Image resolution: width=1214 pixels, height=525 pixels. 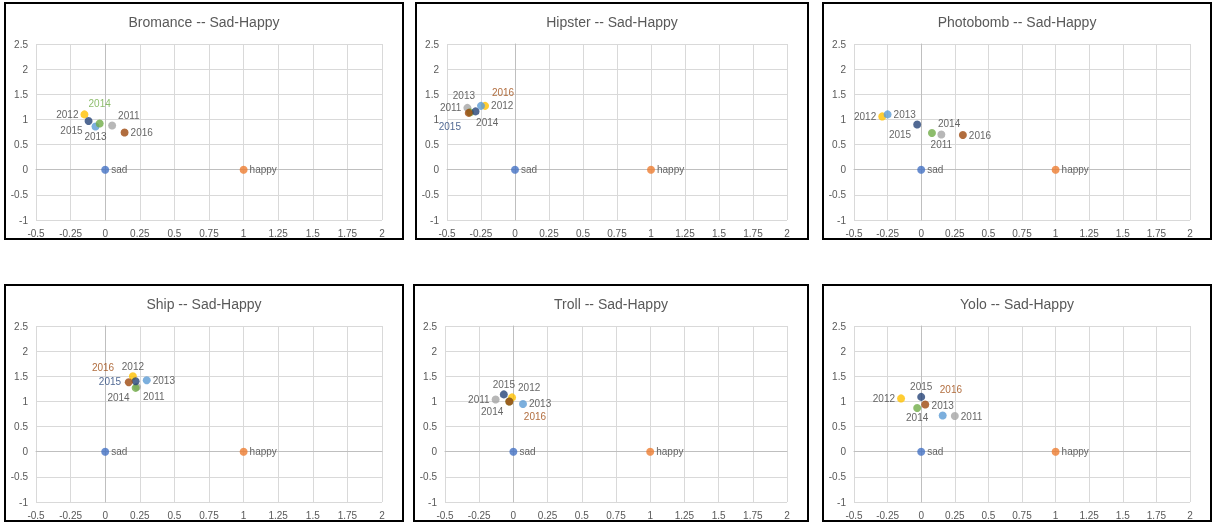 What do you see at coordinates (25, 69) in the screenshot?
I see `y-tick-label: 2` at bounding box center [25, 69].